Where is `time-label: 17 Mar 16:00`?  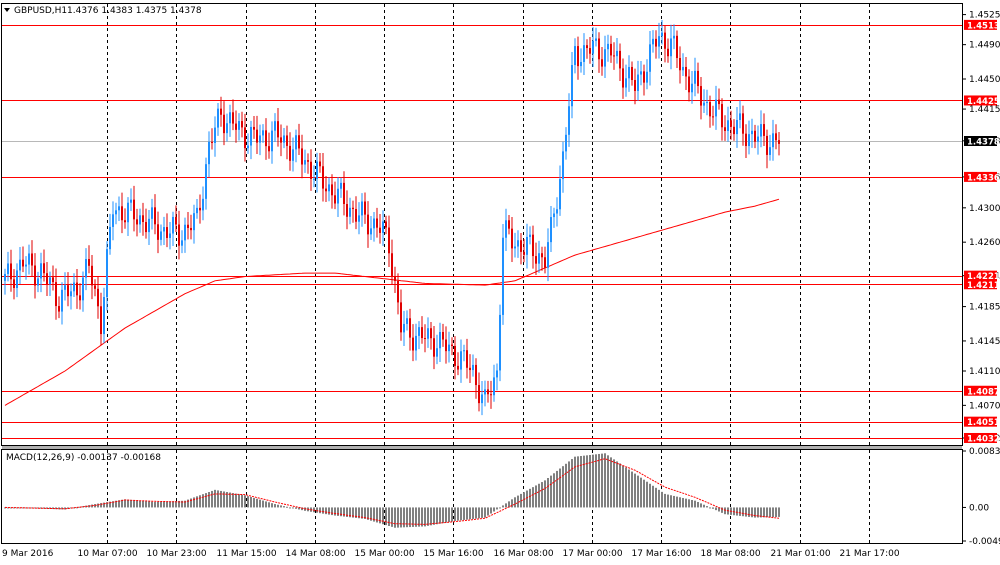
time-label: 17 Mar 16:00 is located at coordinates (662, 554).